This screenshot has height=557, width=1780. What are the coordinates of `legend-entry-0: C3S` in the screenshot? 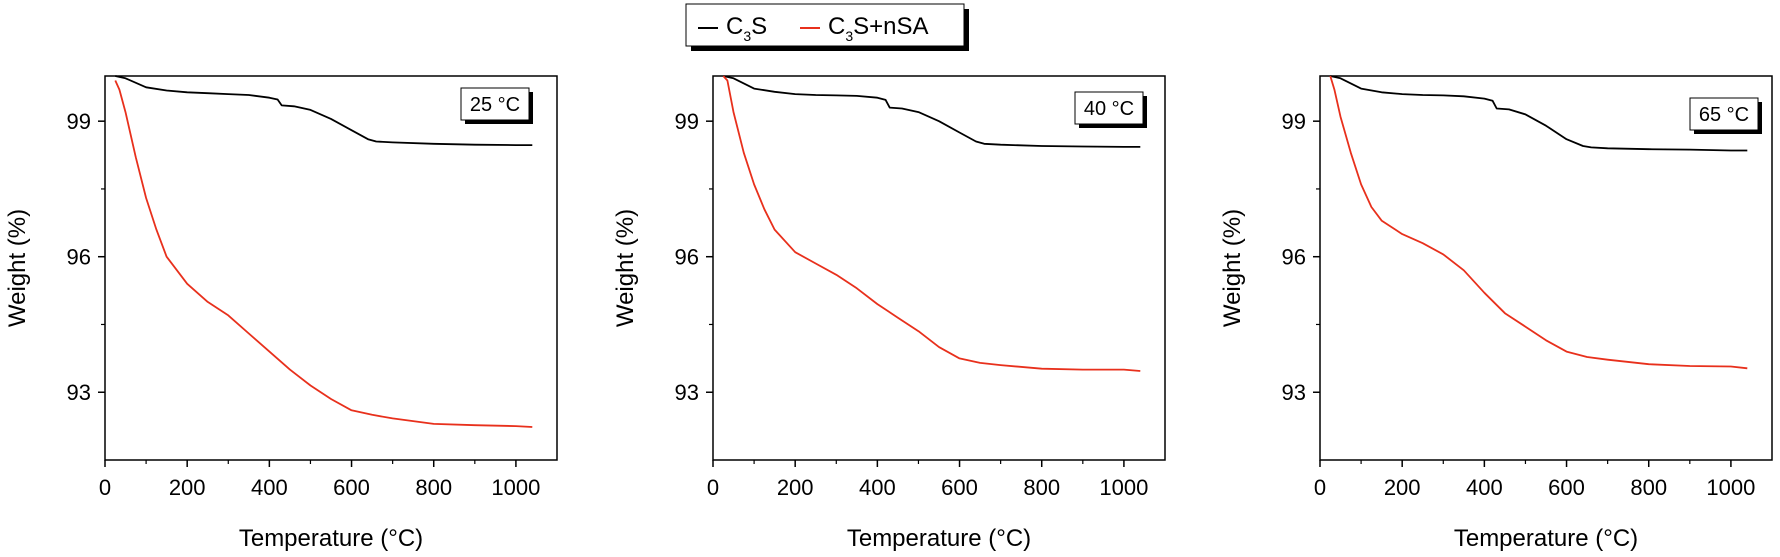 It's located at (746, 28).